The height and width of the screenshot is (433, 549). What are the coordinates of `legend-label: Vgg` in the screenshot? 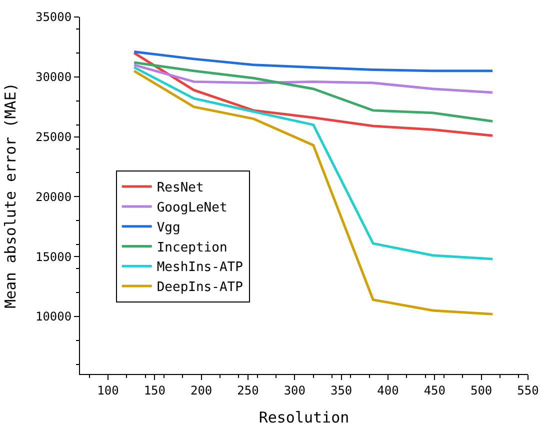 It's located at (168, 228).